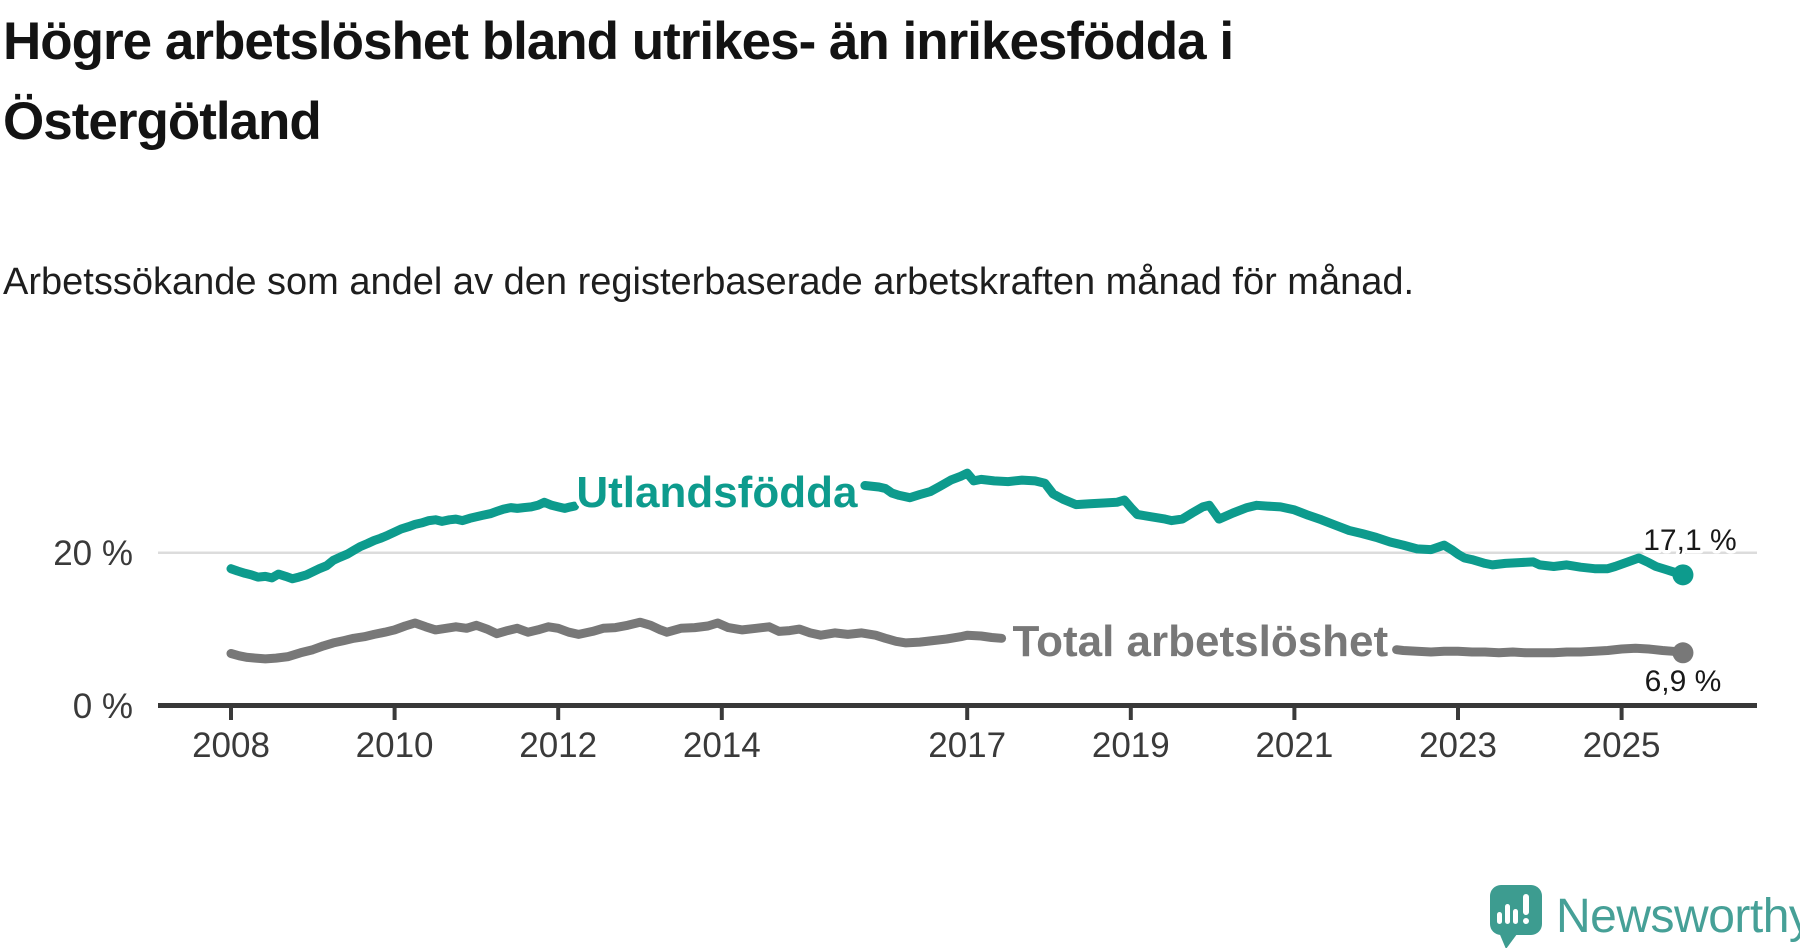  I want to click on newsworthy-logo: Newsworthy, so click(1645, 916).